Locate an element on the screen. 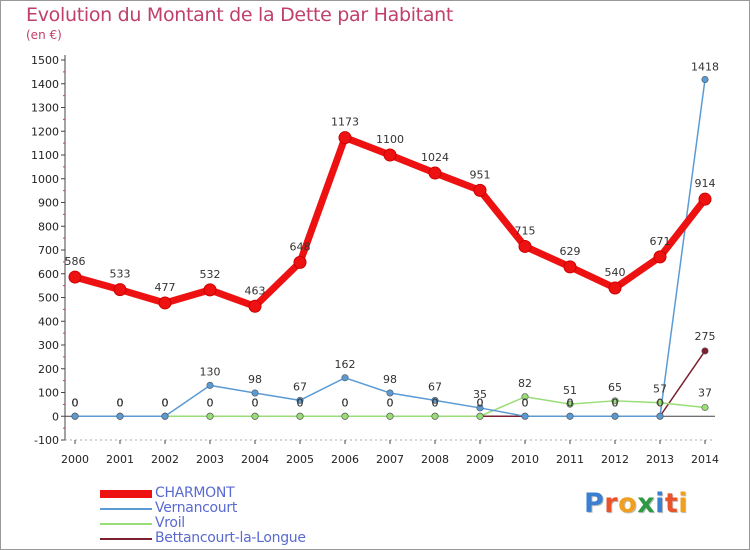  data-label: 65 is located at coordinates (615, 387).